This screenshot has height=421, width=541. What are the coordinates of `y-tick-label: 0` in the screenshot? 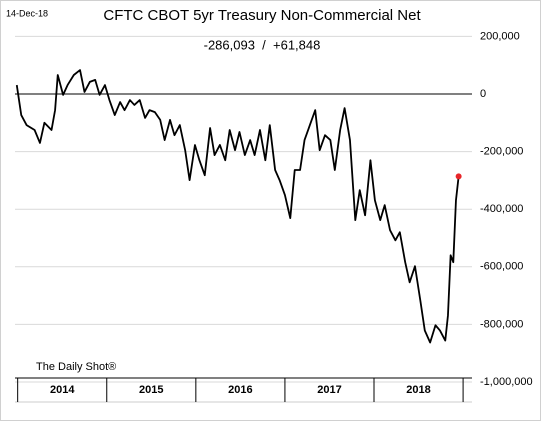 It's located at (483, 94).